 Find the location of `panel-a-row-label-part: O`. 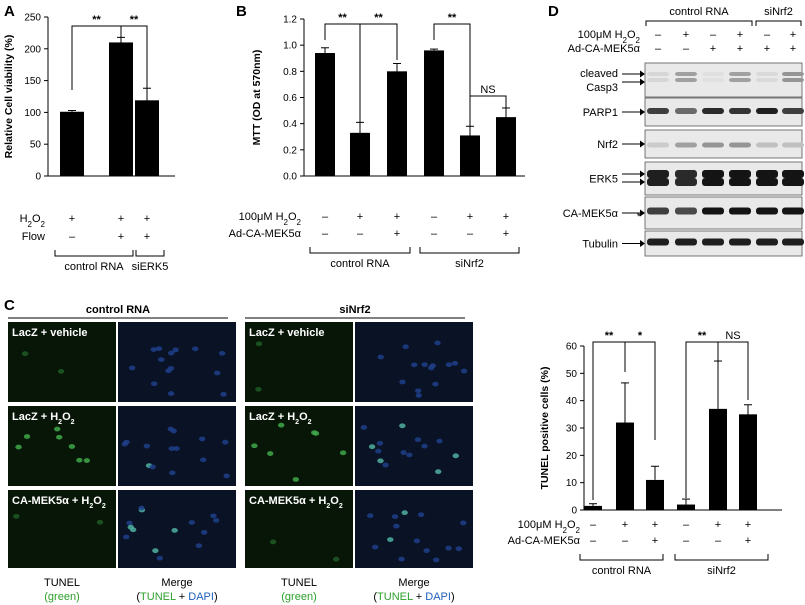

panel-a-row-label-part: O is located at coordinates (36, 219).